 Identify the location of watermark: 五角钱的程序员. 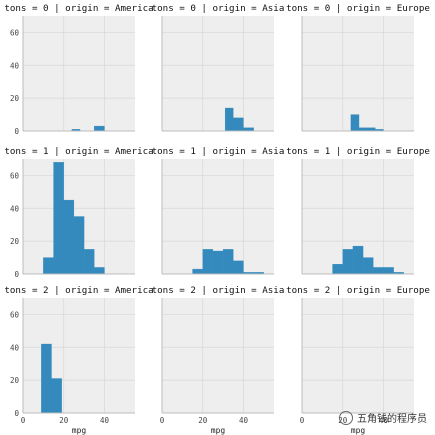
(383, 417).